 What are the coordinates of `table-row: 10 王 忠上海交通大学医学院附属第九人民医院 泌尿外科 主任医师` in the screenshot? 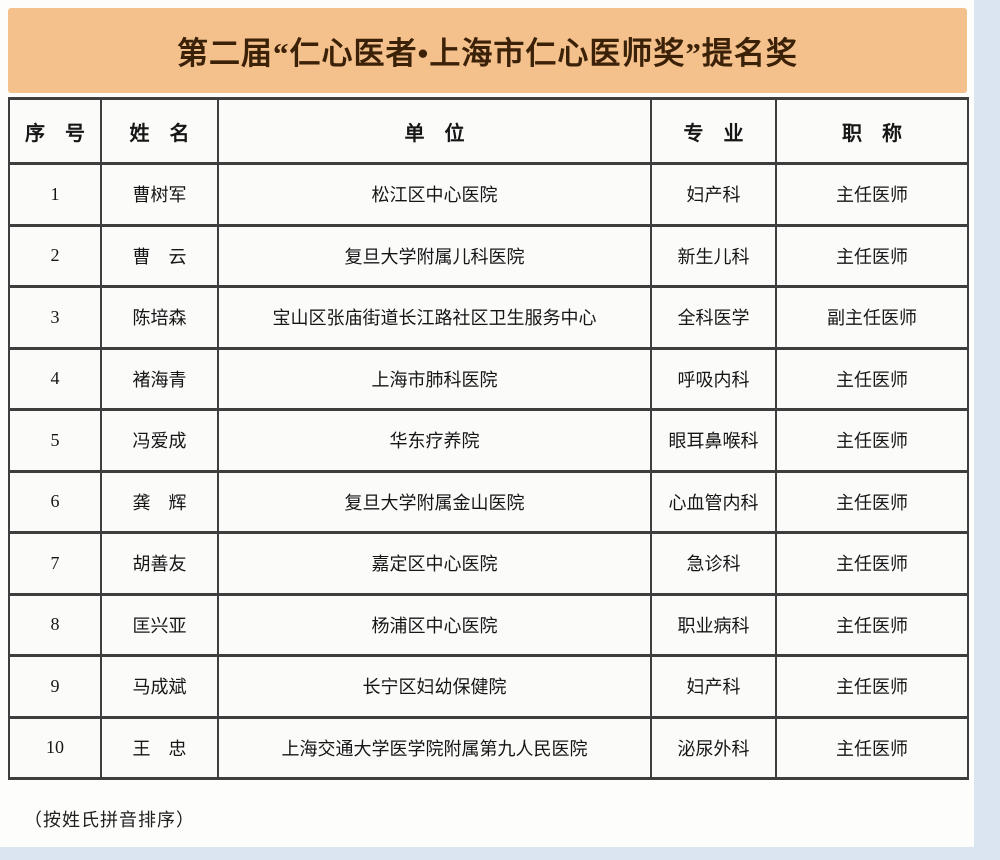 It's located at (488, 747).